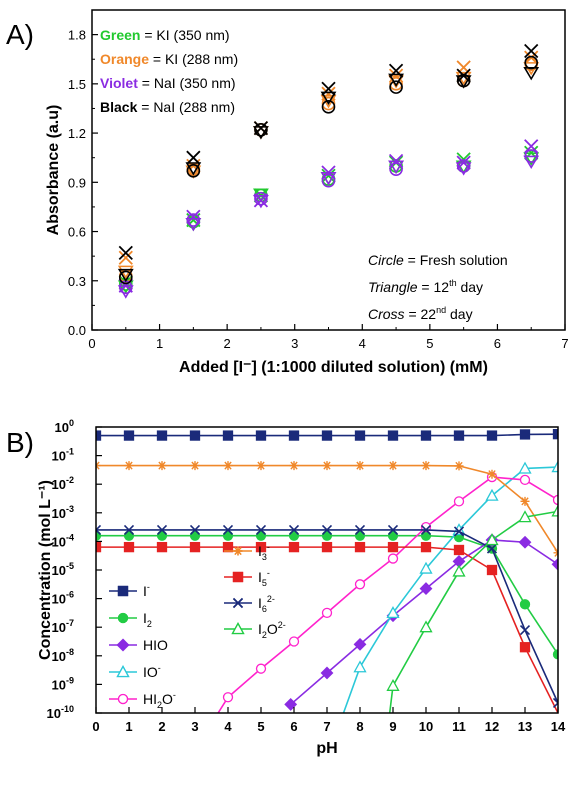  What do you see at coordinates (155, 645) in the screenshot?
I see `legend-label: HIO` at bounding box center [155, 645].